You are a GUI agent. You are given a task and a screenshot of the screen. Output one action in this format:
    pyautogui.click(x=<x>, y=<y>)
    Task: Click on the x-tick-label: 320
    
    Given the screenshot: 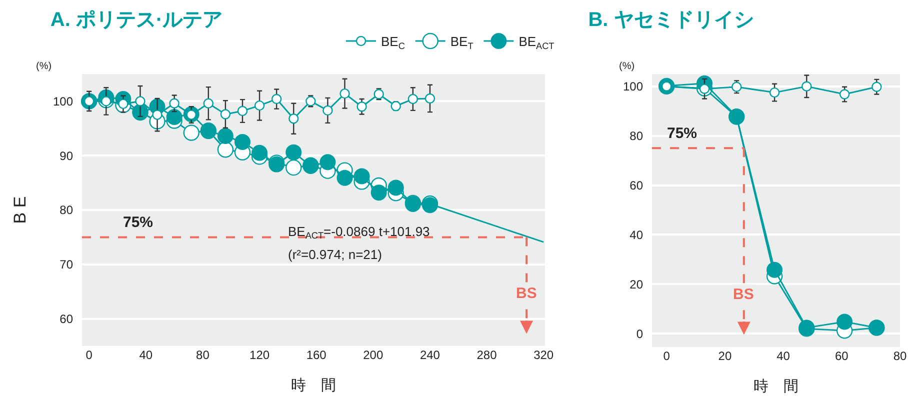 What is the action you would take?
    pyautogui.click(x=544, y=355)
    